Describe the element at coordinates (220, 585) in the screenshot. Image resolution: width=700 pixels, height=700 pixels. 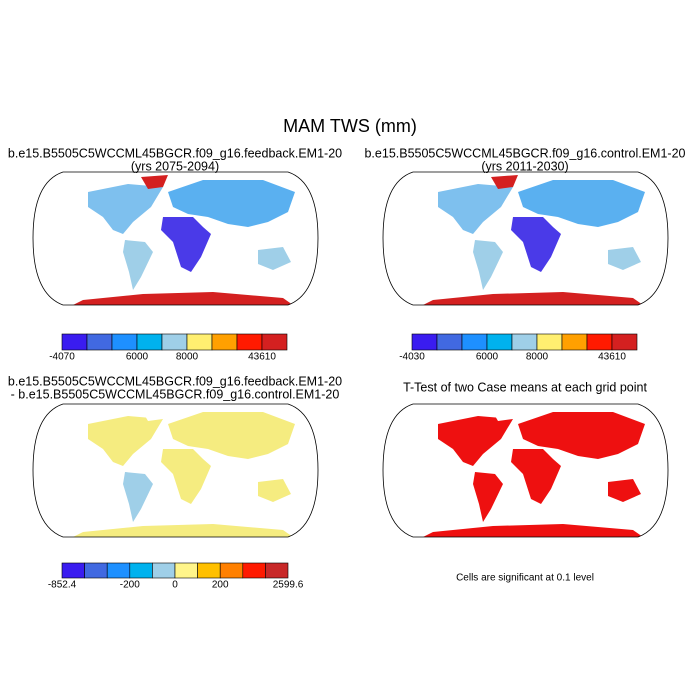
I see `colorbar-label: 200` at that location.